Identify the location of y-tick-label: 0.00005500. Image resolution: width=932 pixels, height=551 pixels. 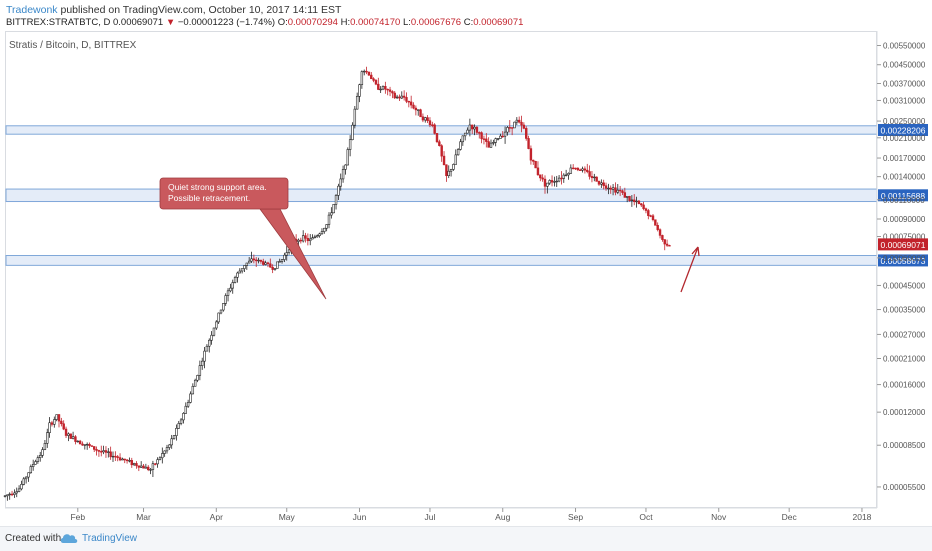
(904, 487).